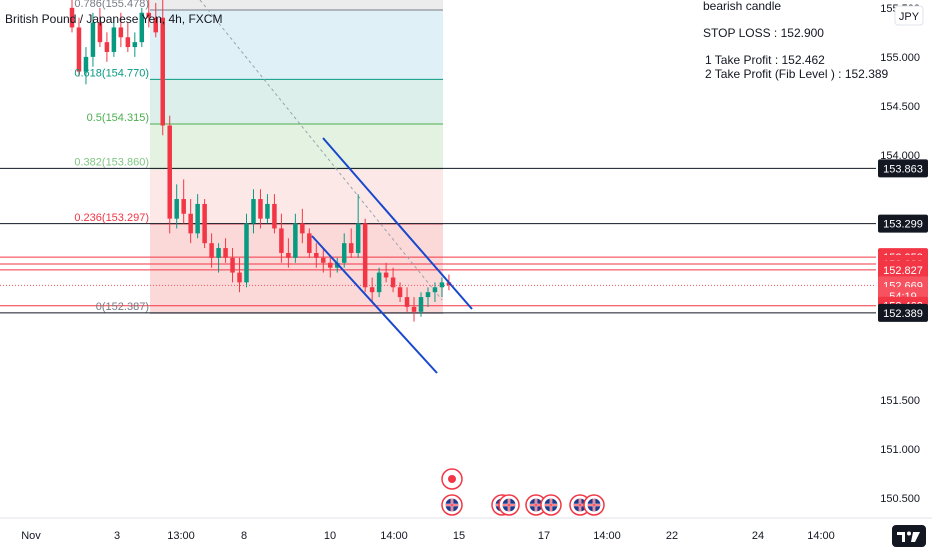 Image resolution: width=932 pixels, height=550 pixels. What do you see at coordinates (903, 269) in the screenshot?
I see `price-tag-4: 152.827` at bounding box center [903, 269].